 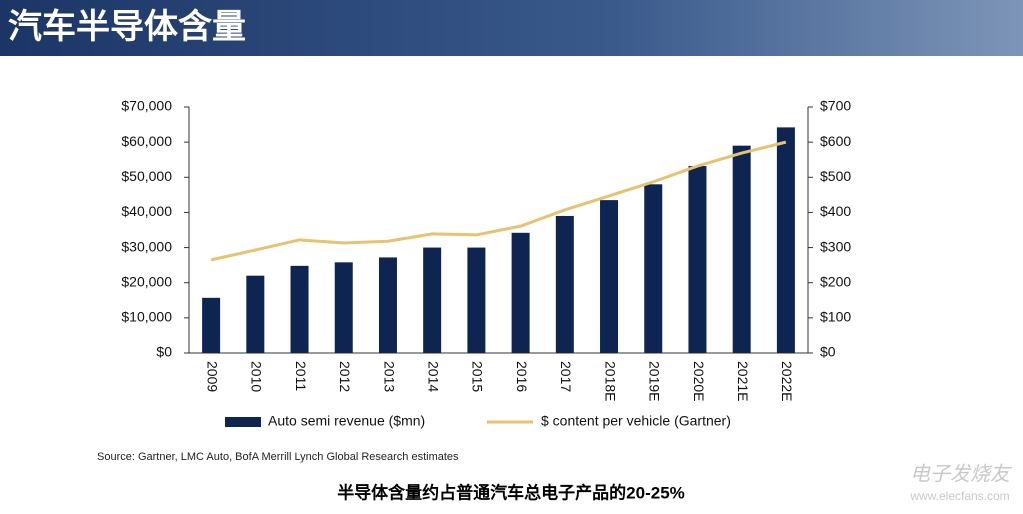 I want to click on x-tick-label: 2020E, so click(x=699, y=381).